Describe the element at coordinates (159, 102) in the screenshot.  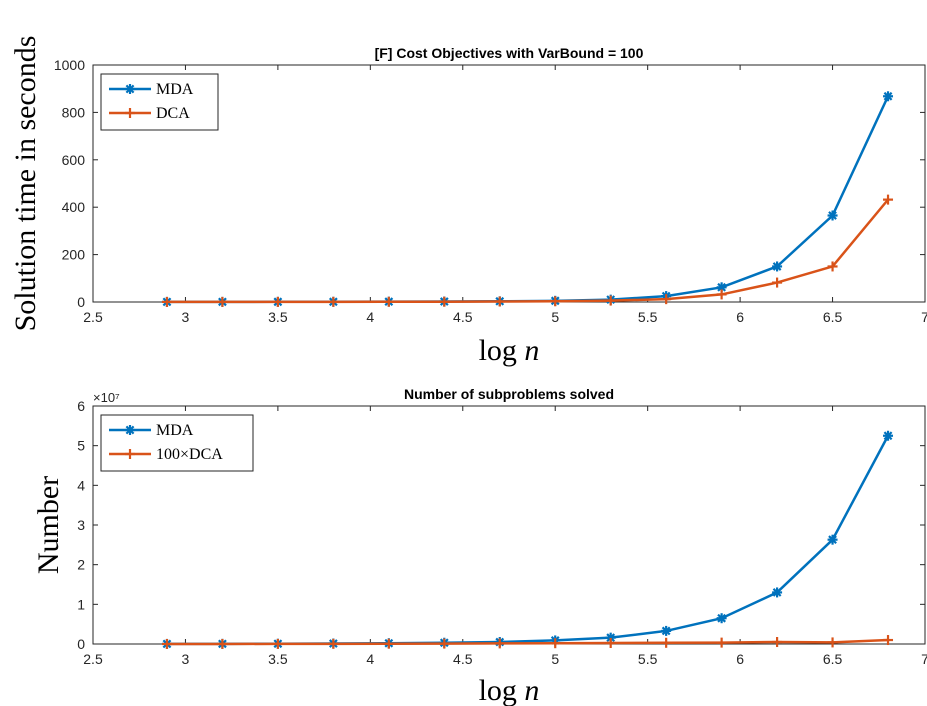
I see `legend: MDA DCA` at that location.